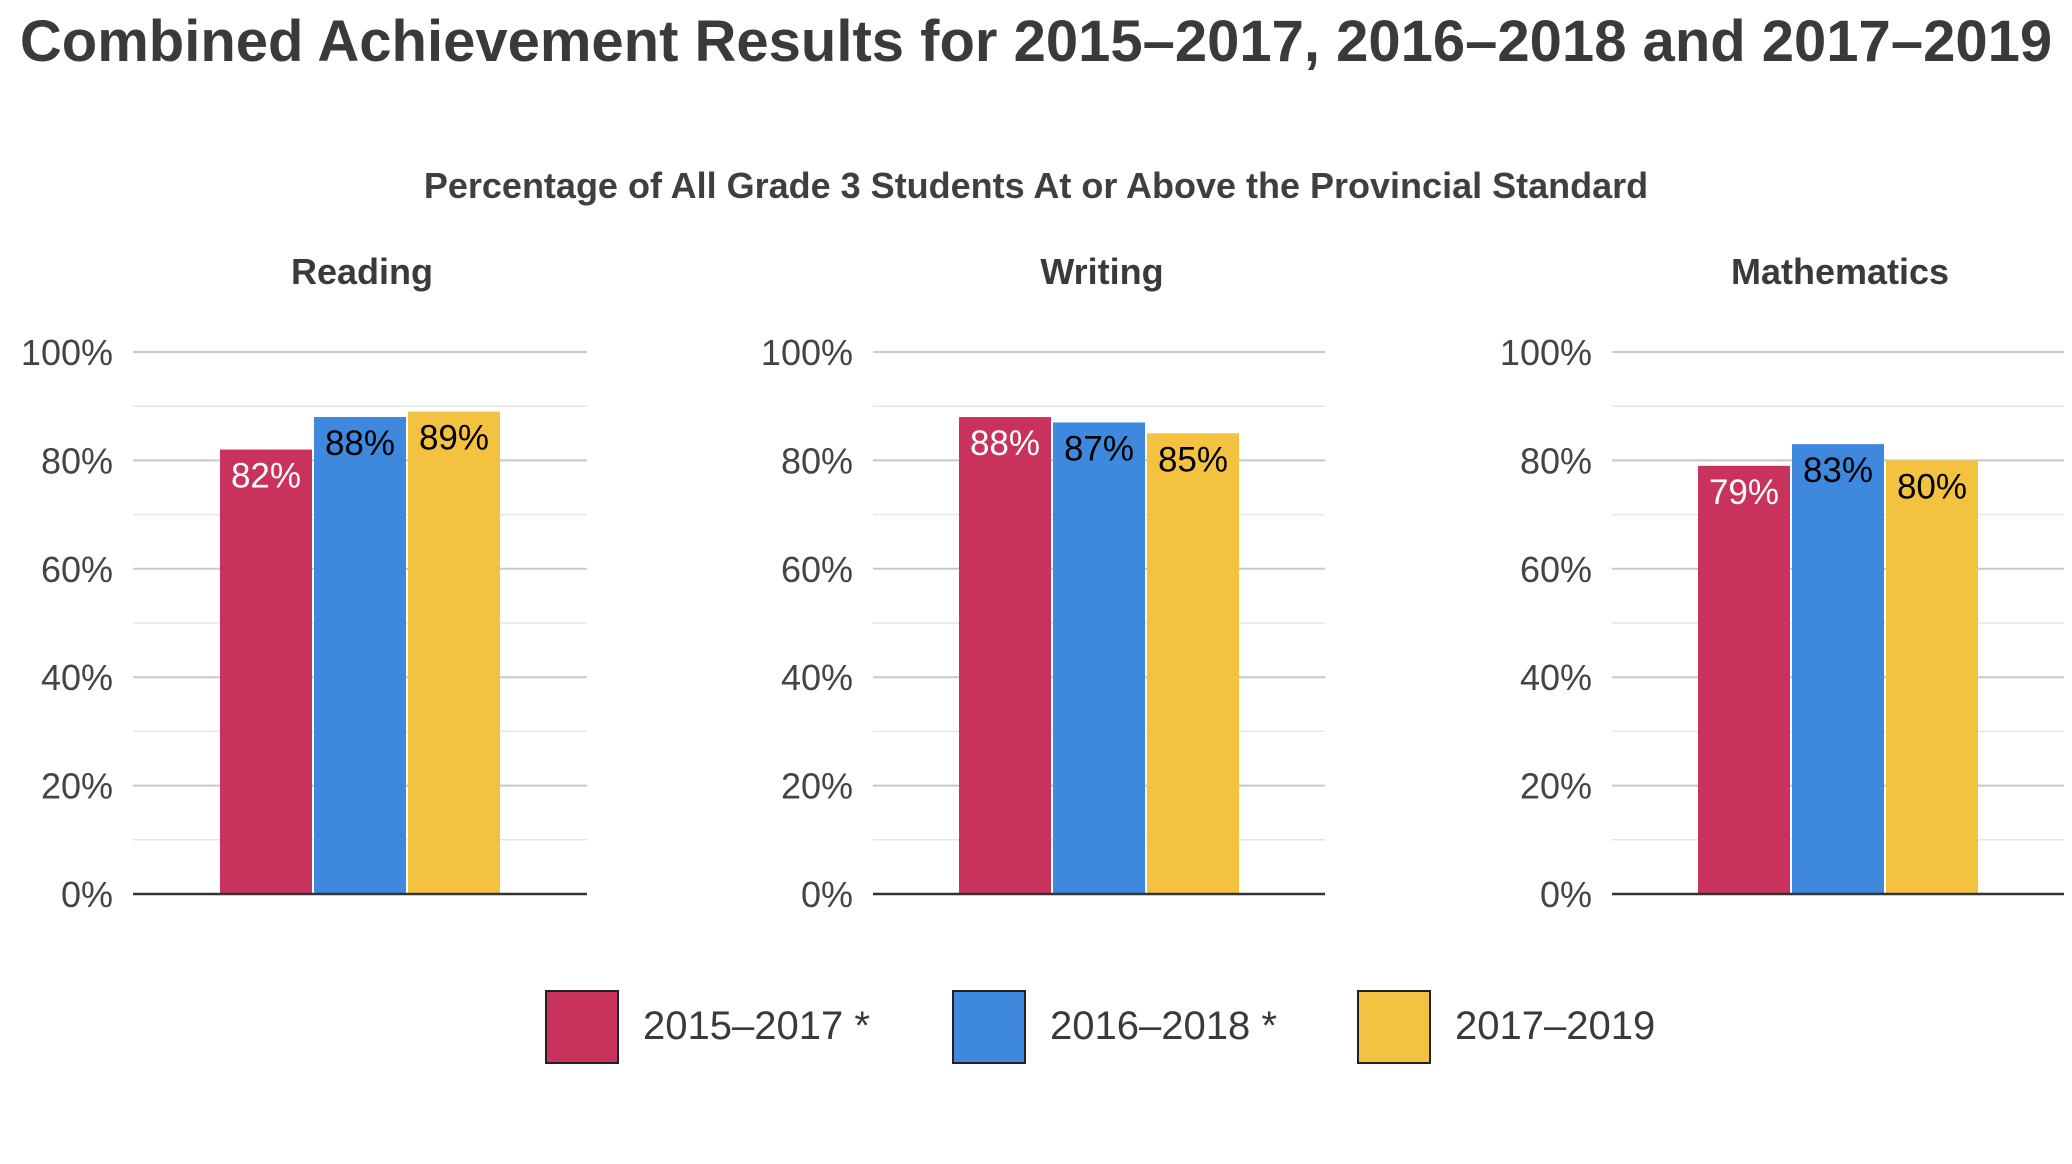  Describe the element at coordinates (1932, 486) in the screenshot. I see `data-label-mathematics-3: 80%` at that location.